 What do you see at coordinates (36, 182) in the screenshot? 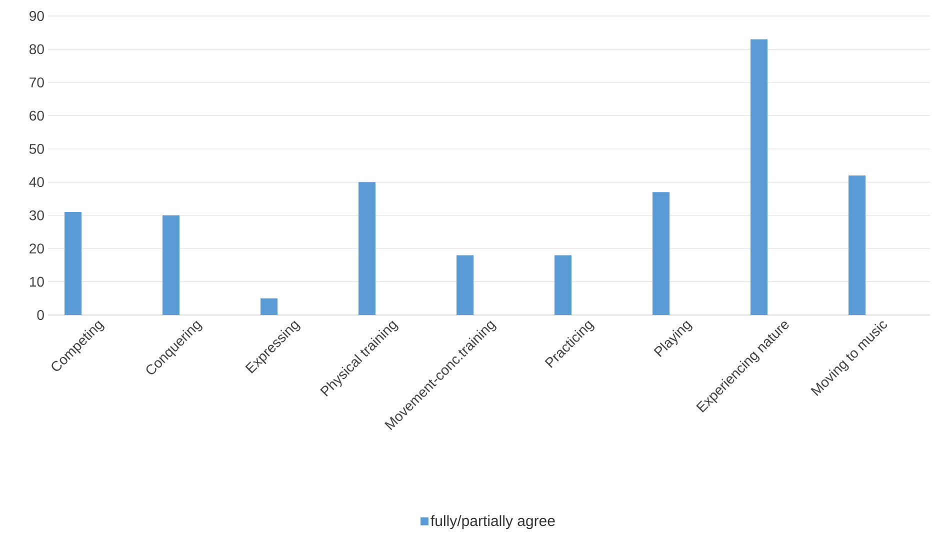
I see `y-tick-label: 40` at bounding box center [36, 182].